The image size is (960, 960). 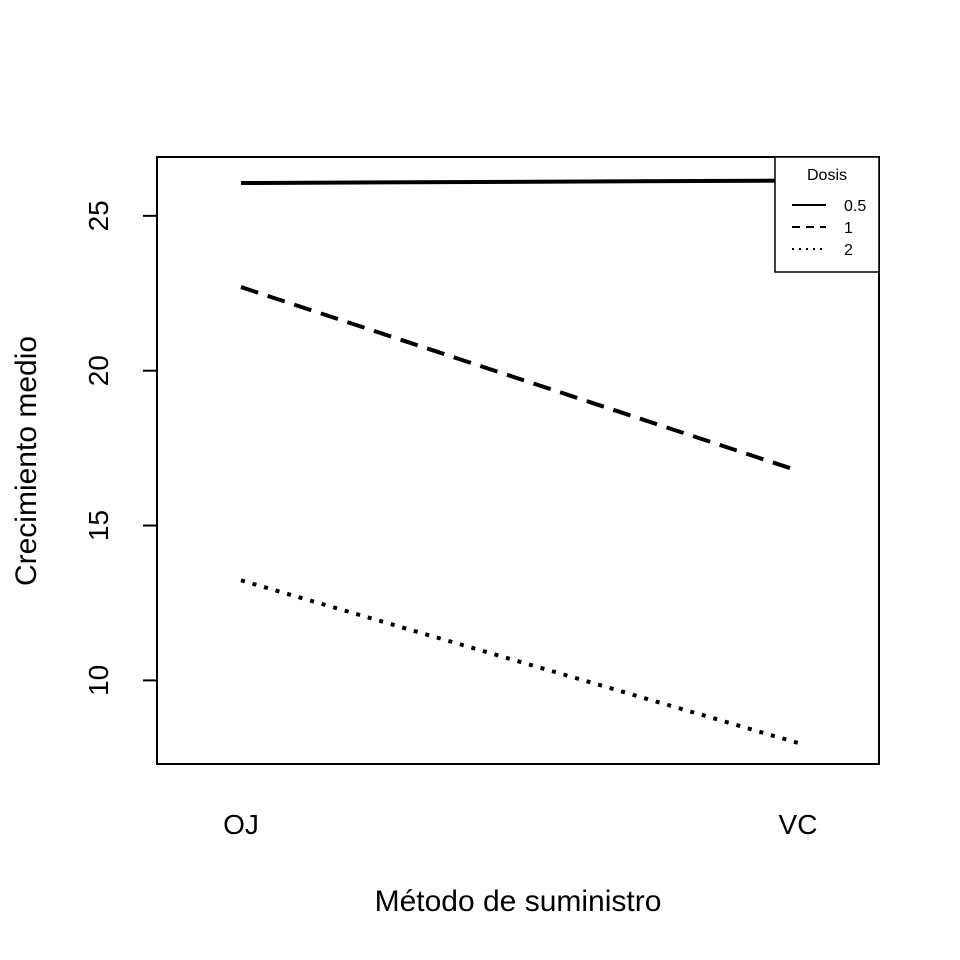 What do you see at coordinates (519, 182) in the screenshot?
I see `series-line-0.5` at bounding box center [519, 182].